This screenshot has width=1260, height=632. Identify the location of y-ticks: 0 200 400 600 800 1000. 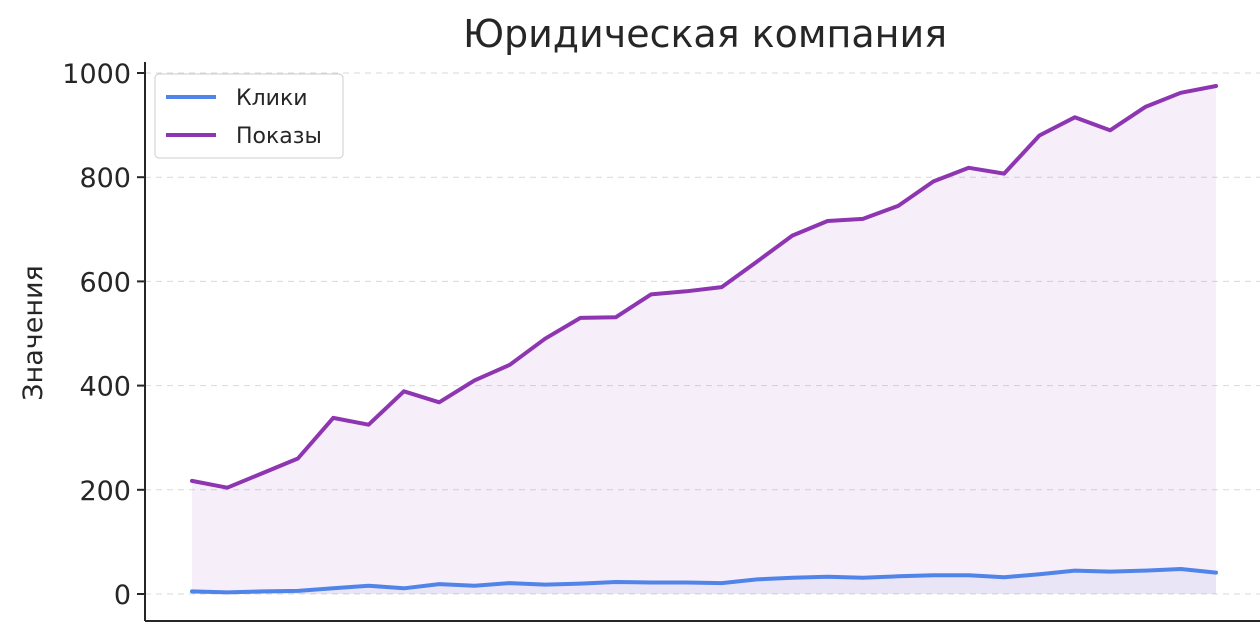
(103, 335).